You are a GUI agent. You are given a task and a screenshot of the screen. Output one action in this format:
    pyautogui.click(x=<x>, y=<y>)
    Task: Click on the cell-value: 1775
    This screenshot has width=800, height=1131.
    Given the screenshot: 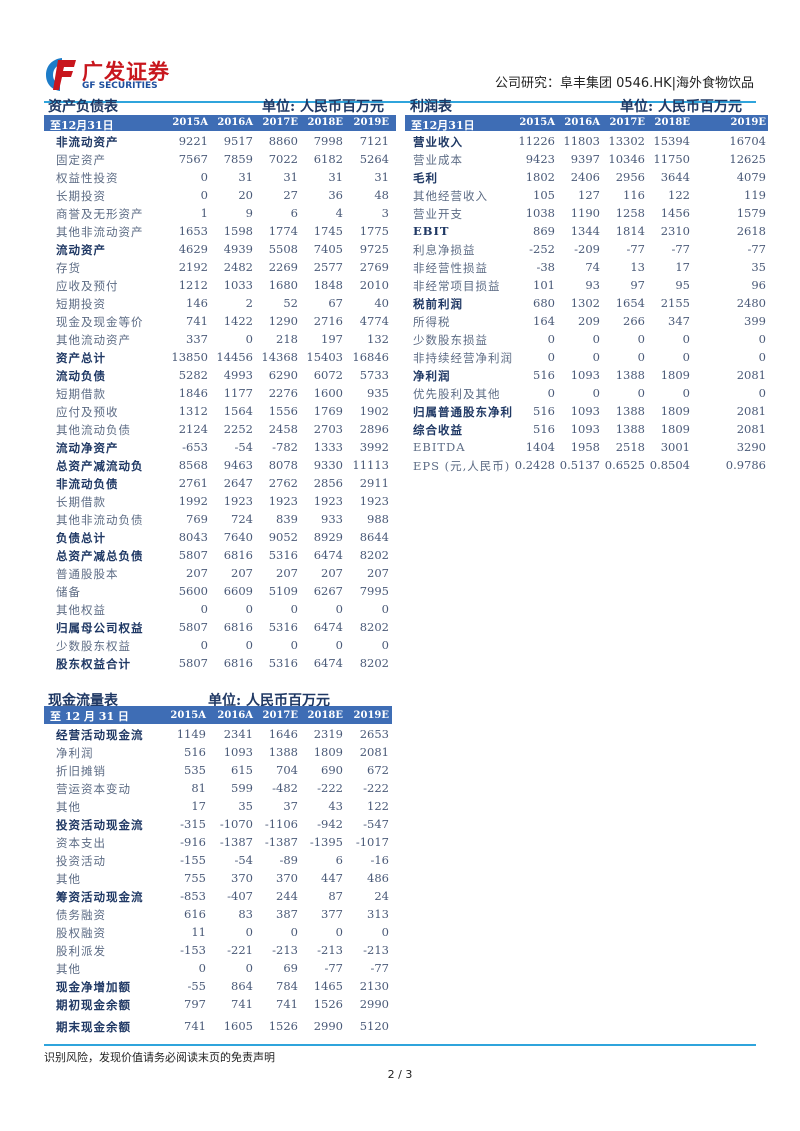 What is the action you would take?
    pyautogui.click(x=374, y=231)
    